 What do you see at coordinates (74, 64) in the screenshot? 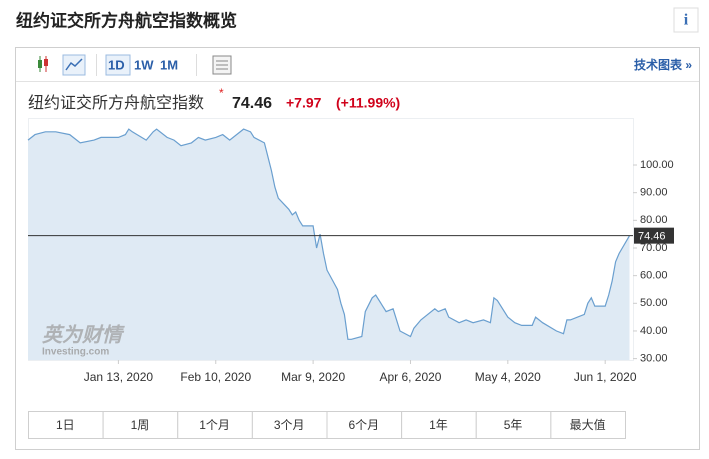
I see `area-icon` at bounding box center [74, 64].